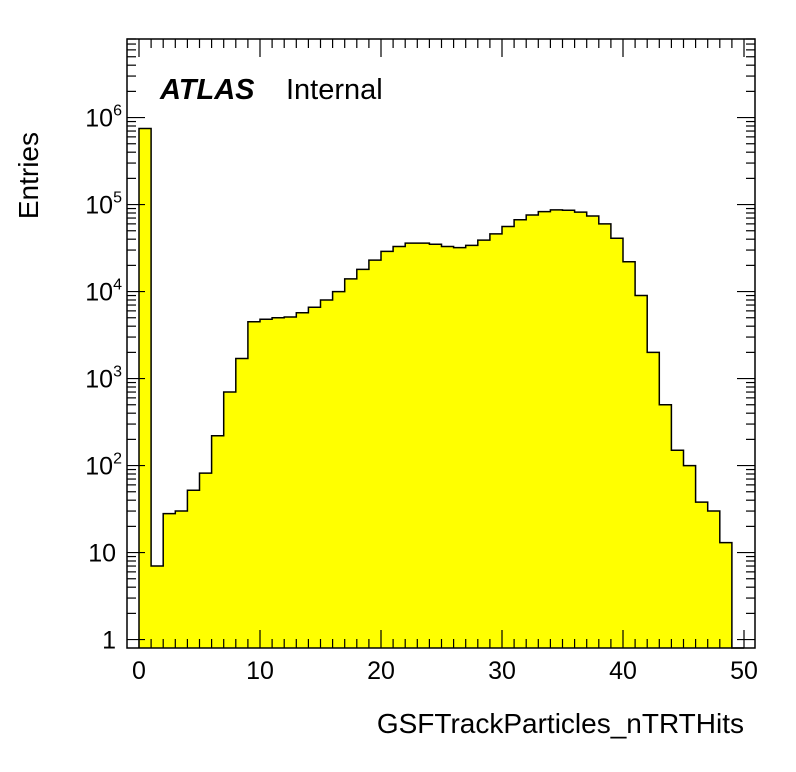  I want to click on y-tick-label: 10, so click(102, 554).